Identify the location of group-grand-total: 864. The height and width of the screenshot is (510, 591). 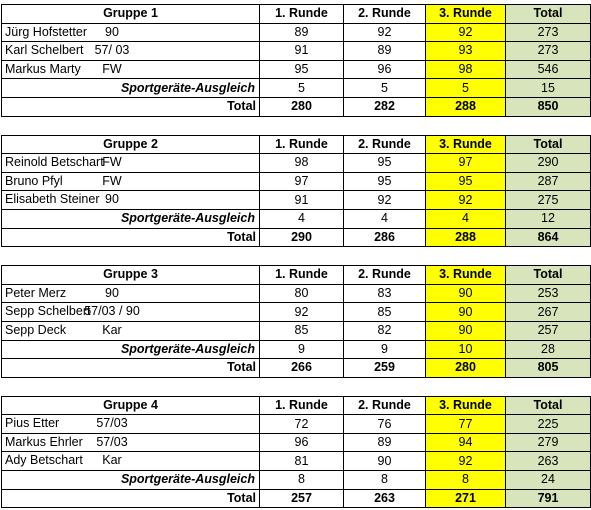
(548, 237).